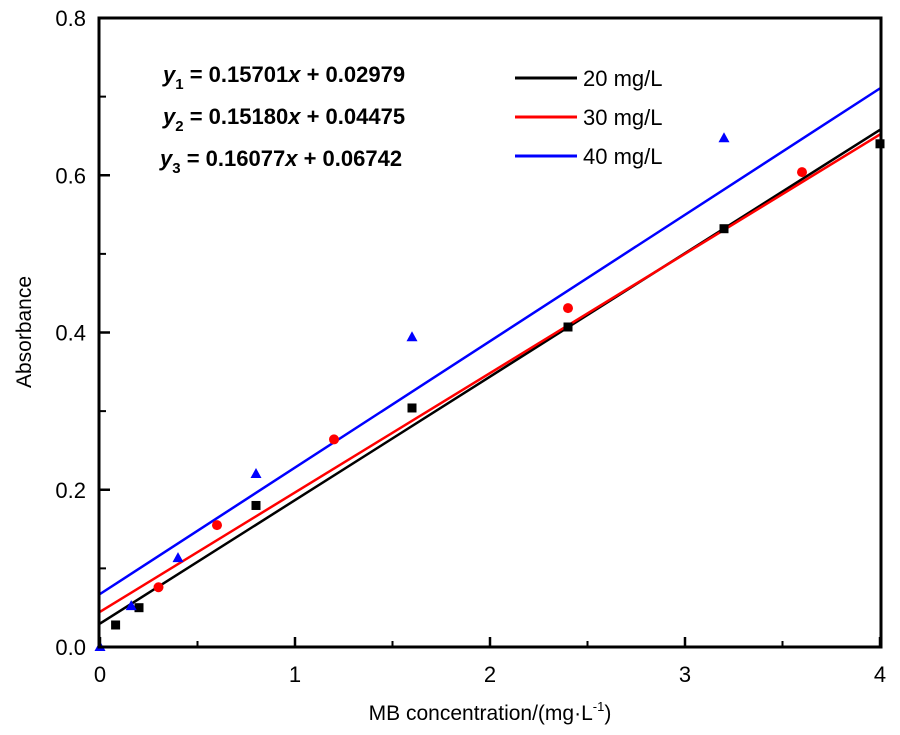 This screenshot has height=735, width=900. Describe the element at coordinates (607, 713) in the screenshot. I see `x-axis-title-end: )` at that location.